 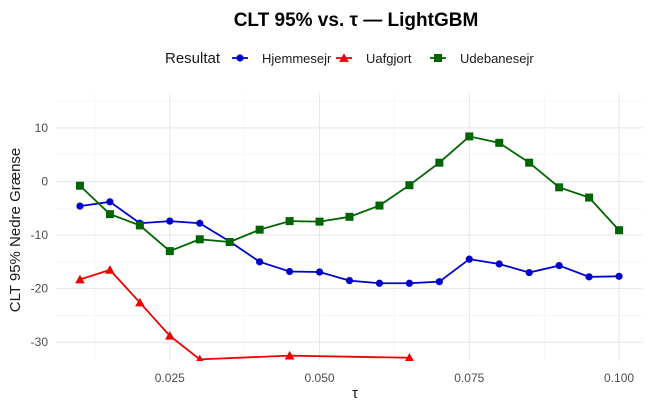 I want to click on legend-item-udebanesejr: Udebanesejr, so click(x=482, y=58).